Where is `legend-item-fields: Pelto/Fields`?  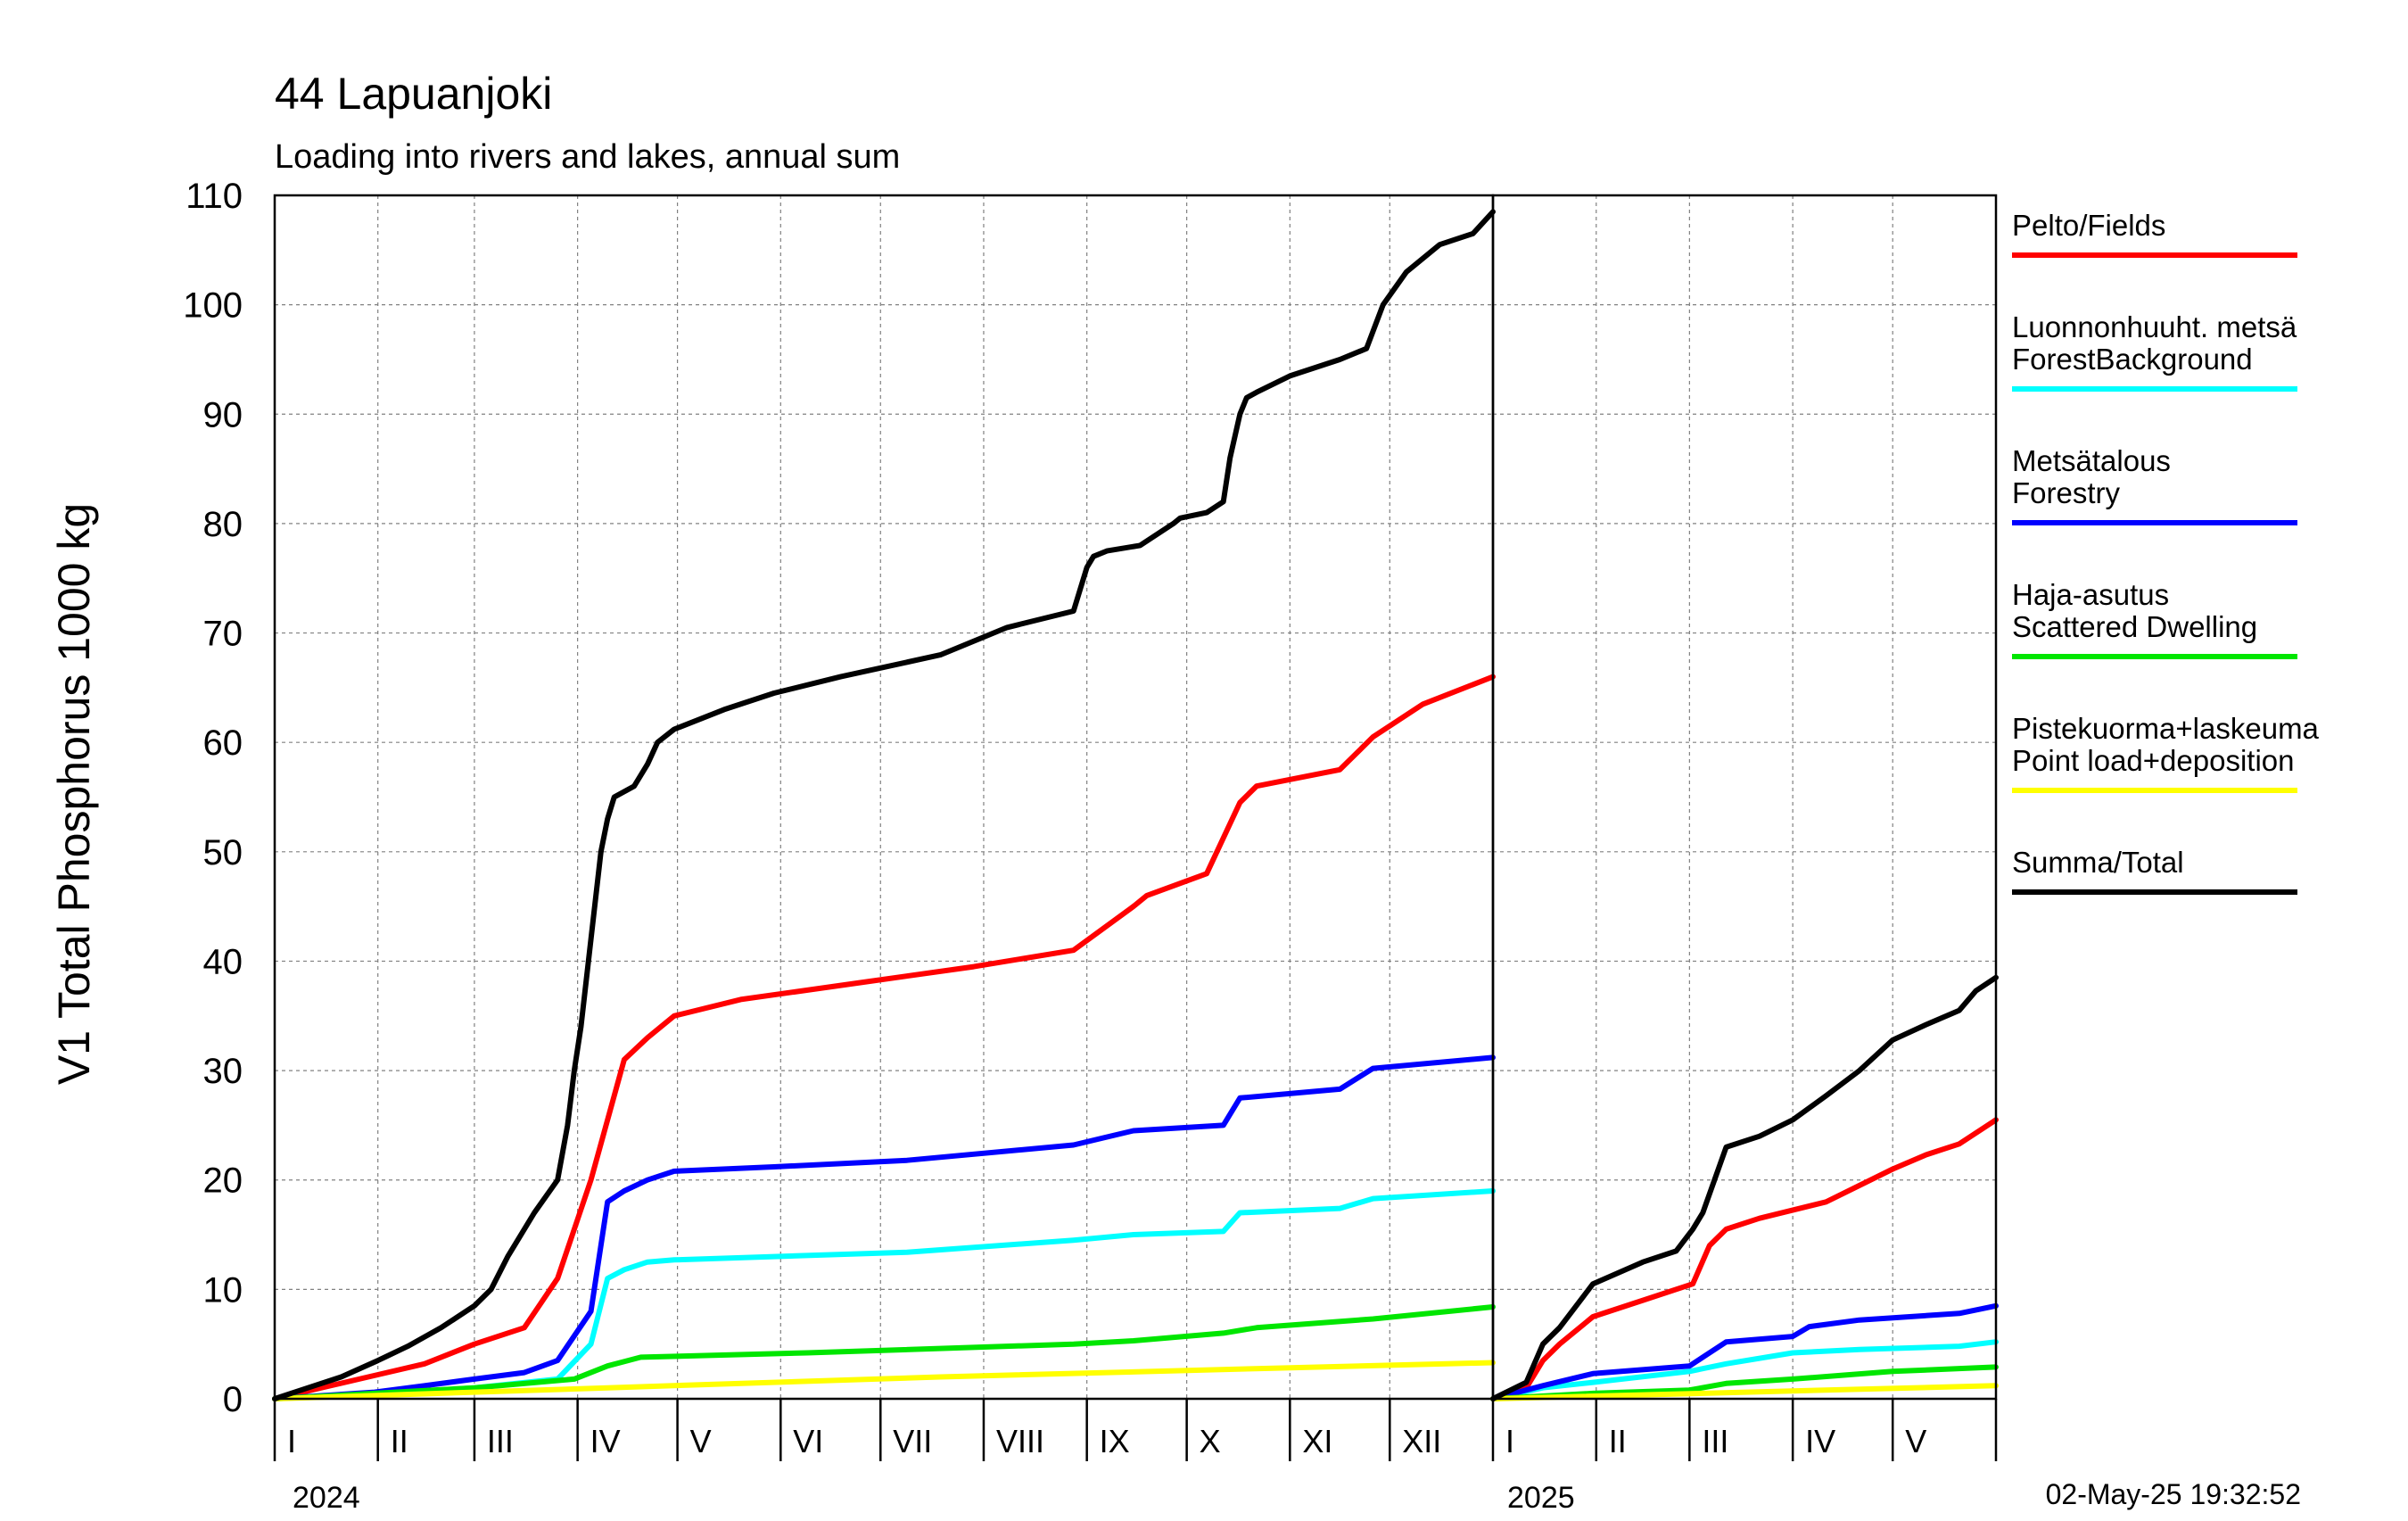
legend-item-fields: Pelto/Fields is located at coordinates (2154, 234).